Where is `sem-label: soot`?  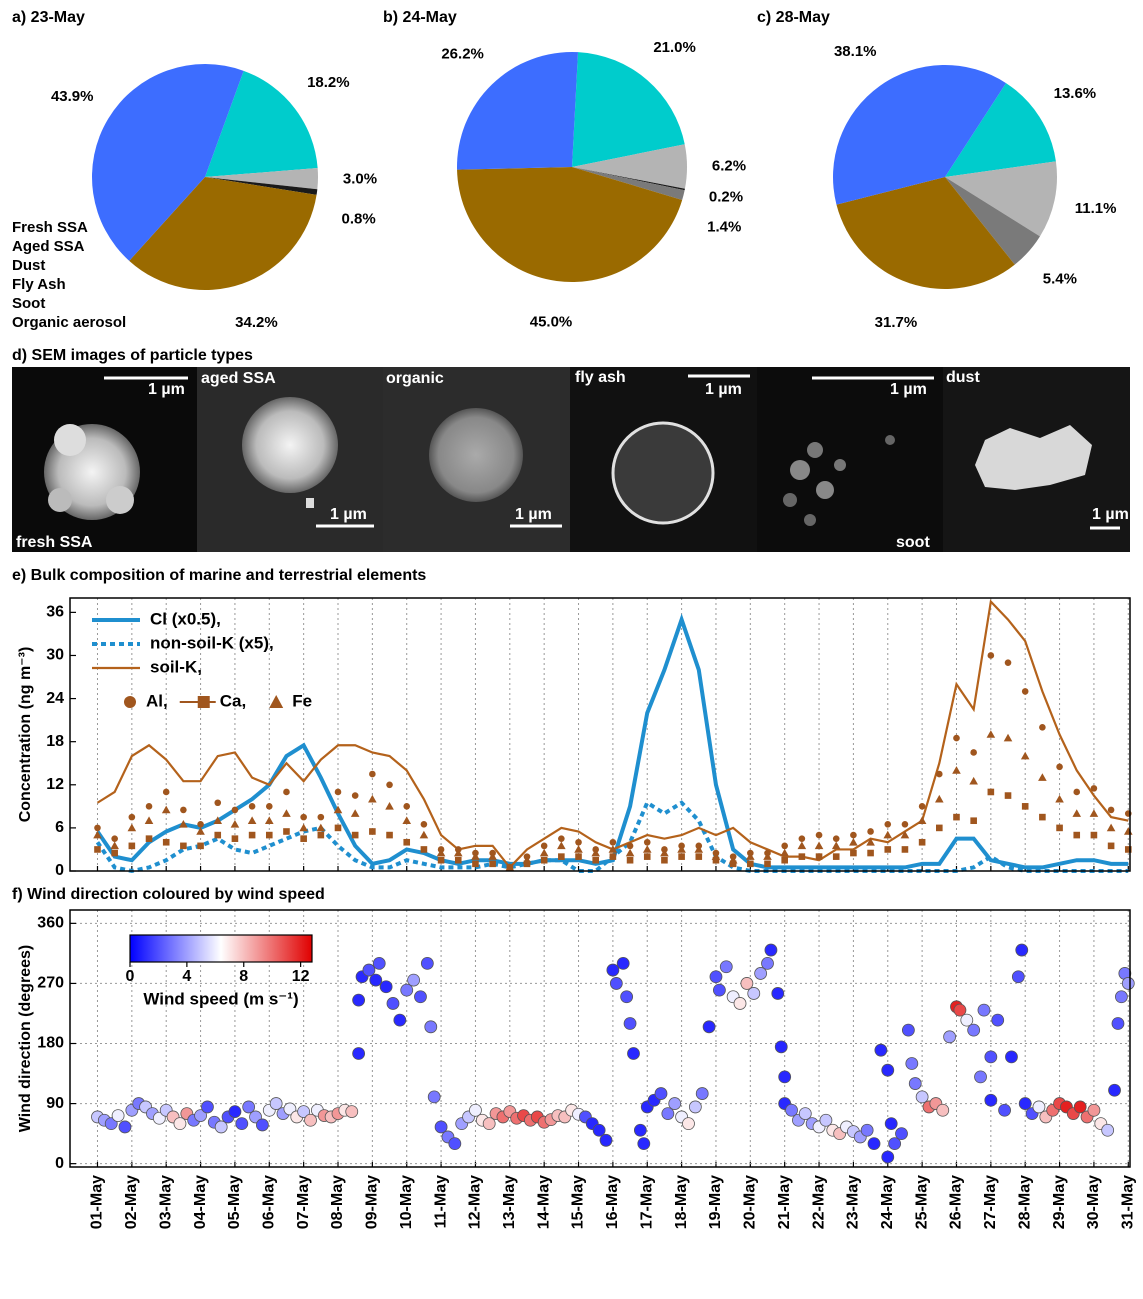 sem-label: soot is located at coordinates (913, 542).